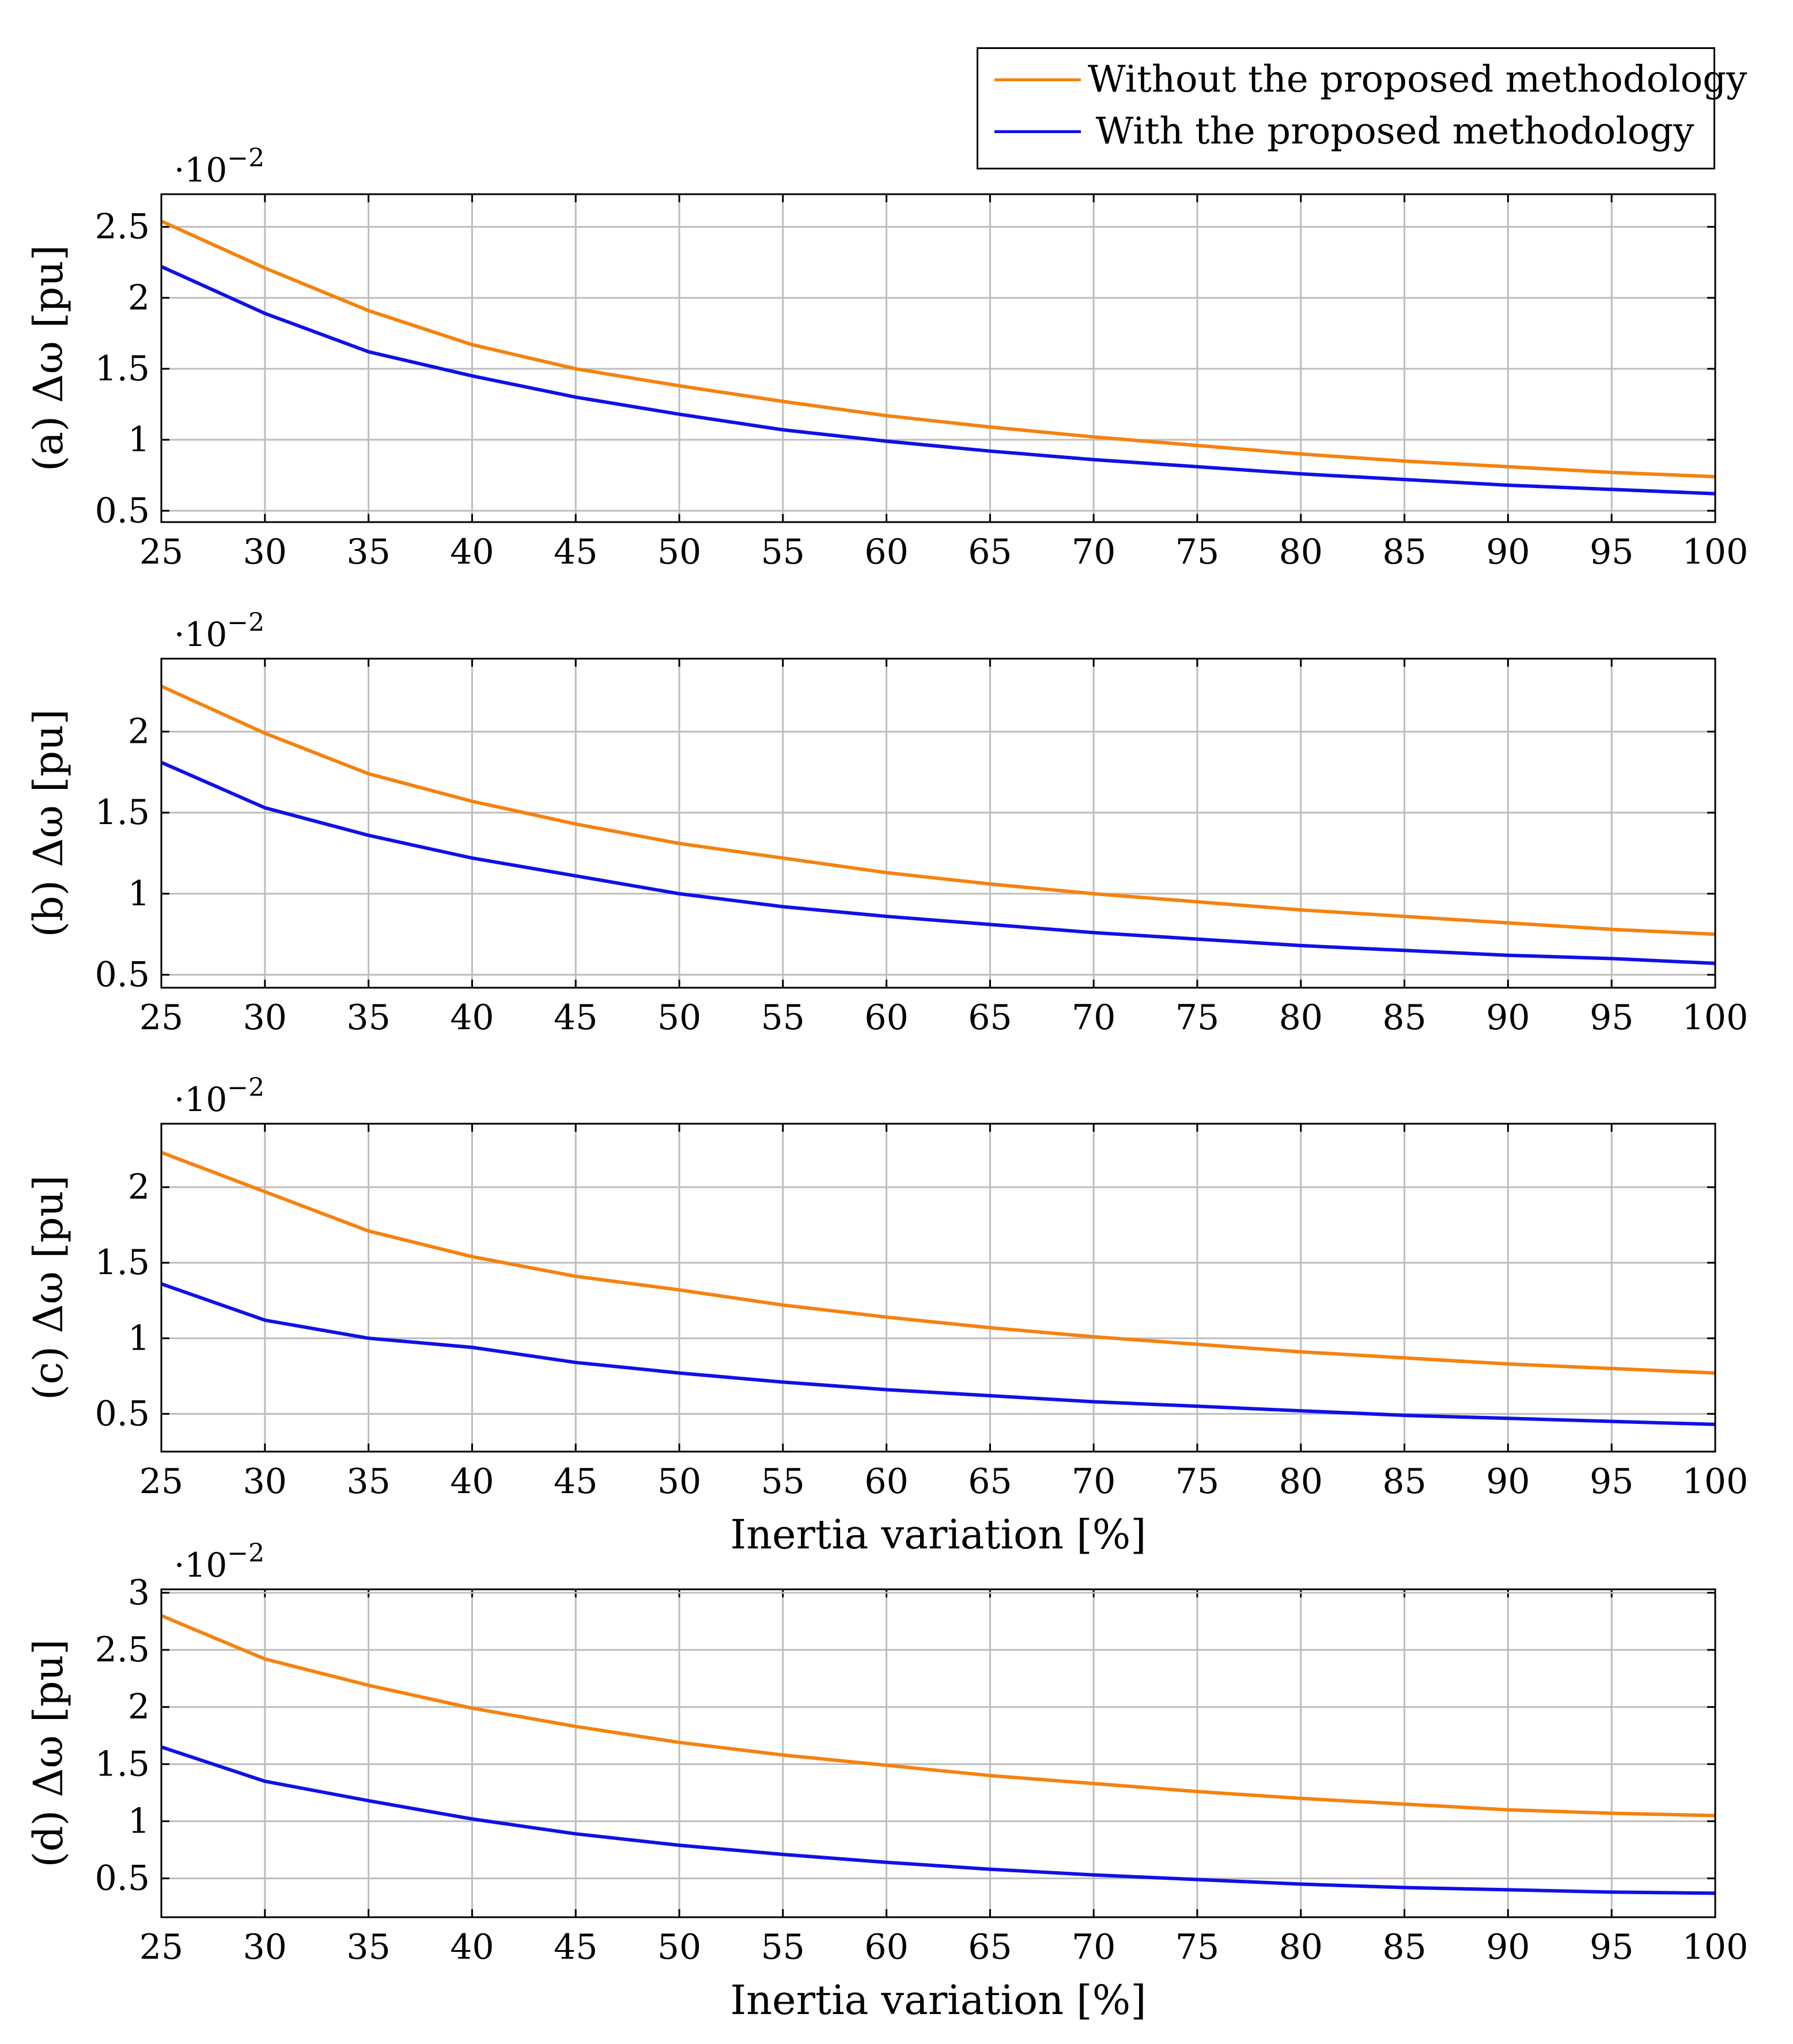 The width and height of the screenshot is (1793, 2044). What do you see at coordinates (1394, 131) in the screenshot?
I see `legend-label-with: With the proposed methodology` at bounding box center [1394, 131].